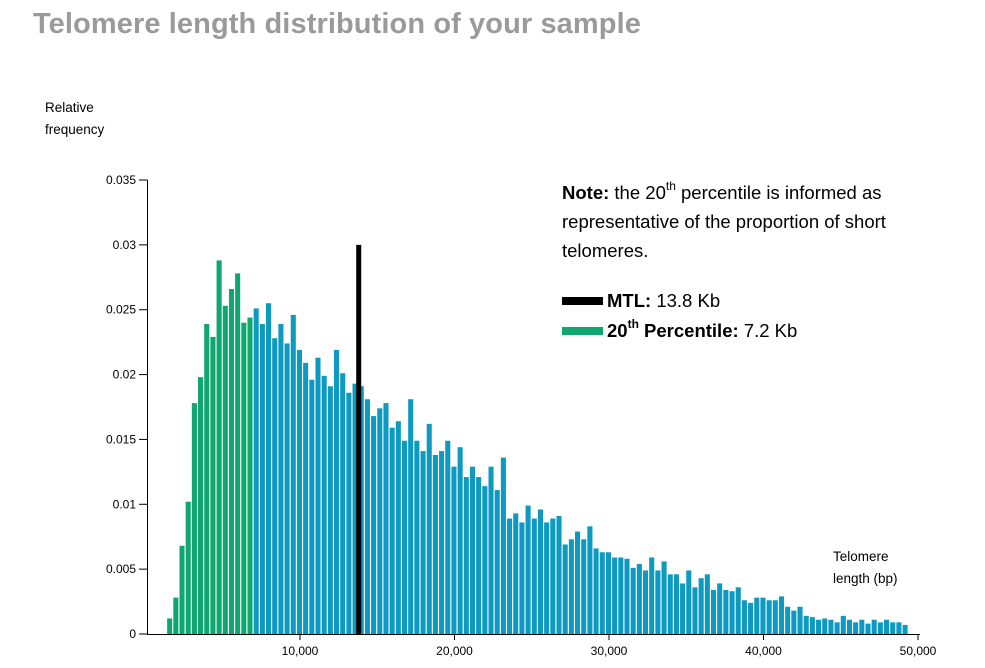 This screenshot has width=985, height=668. Describe the element at coordinates (918, 651) in the screenshot. I see `x-tick-label: 50,000` at that location.